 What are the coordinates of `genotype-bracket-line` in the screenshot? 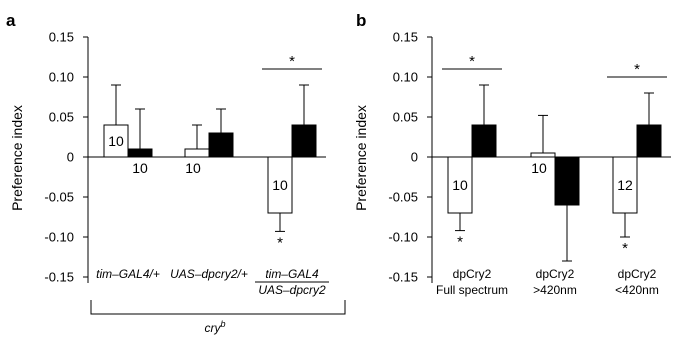 It's located at (218, 307).